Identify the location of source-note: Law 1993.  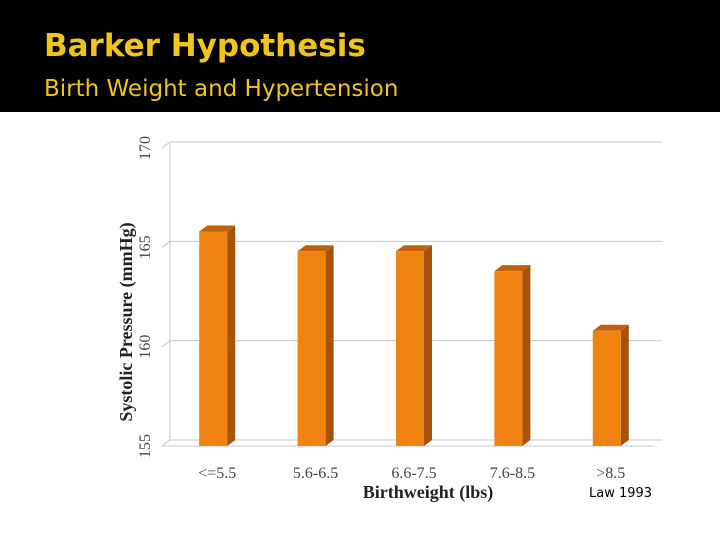
(621, 493).